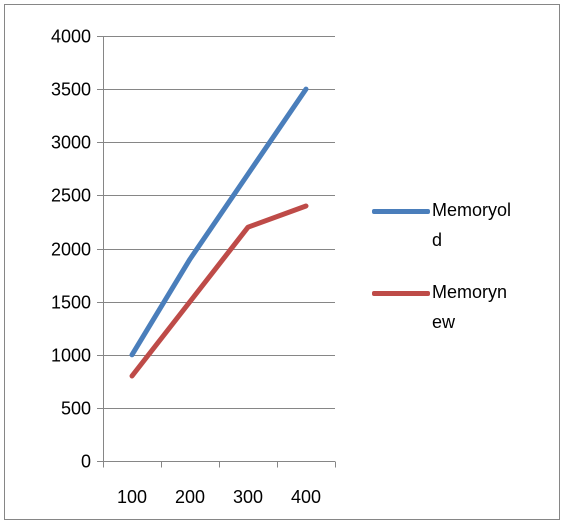 Image resolution: width=564 pixels, height=524 pixels. Describe the element at coordinates (71, 143) in the screenshot. I see `y-tick-label-3000: 3000` at that location.